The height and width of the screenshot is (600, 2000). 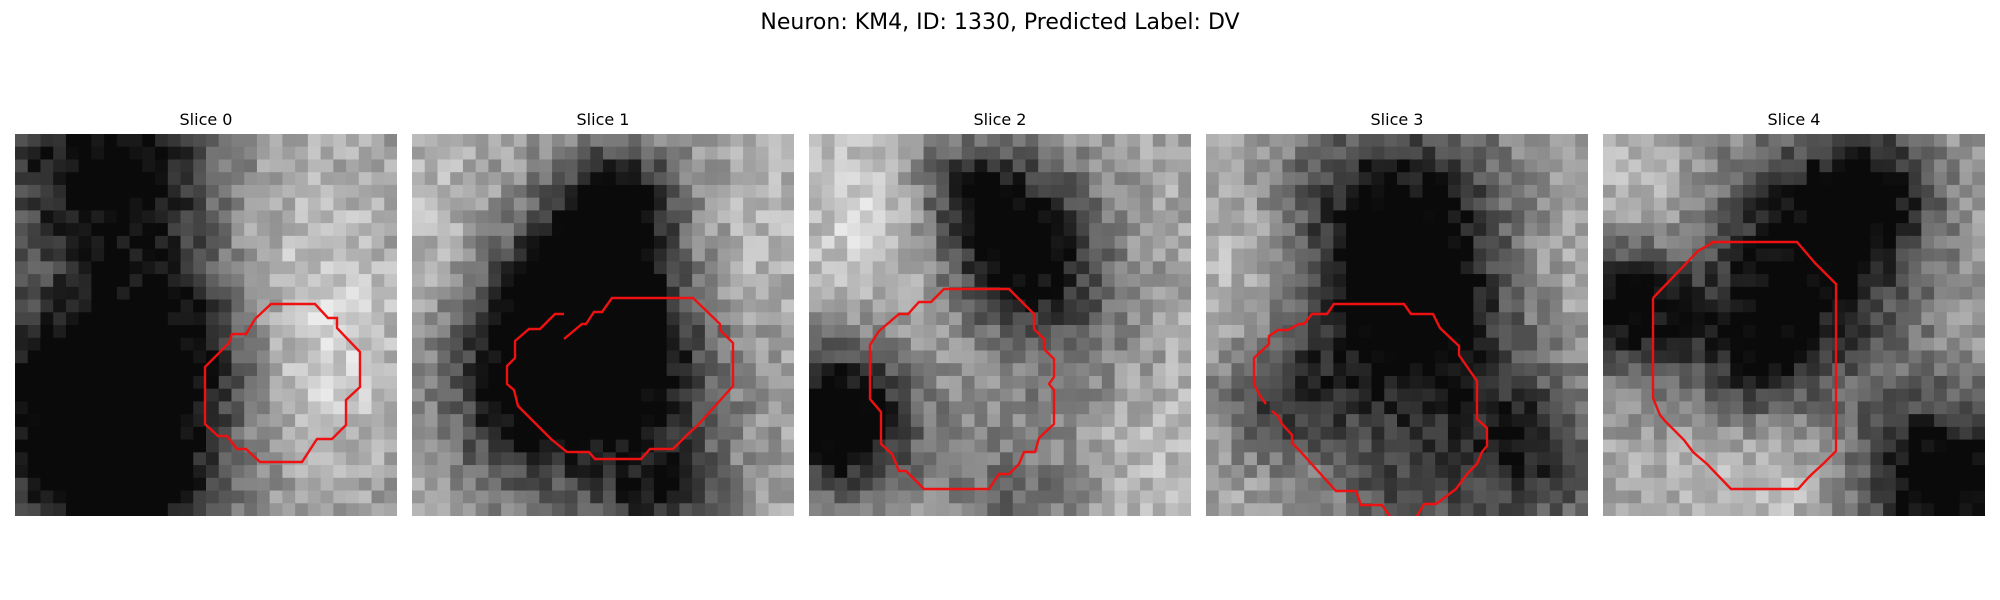 What do you see at coordinates (603, 119) in the screenshot?
I see `slice-title-1: Slice 1` at bounding box center [603, 119].